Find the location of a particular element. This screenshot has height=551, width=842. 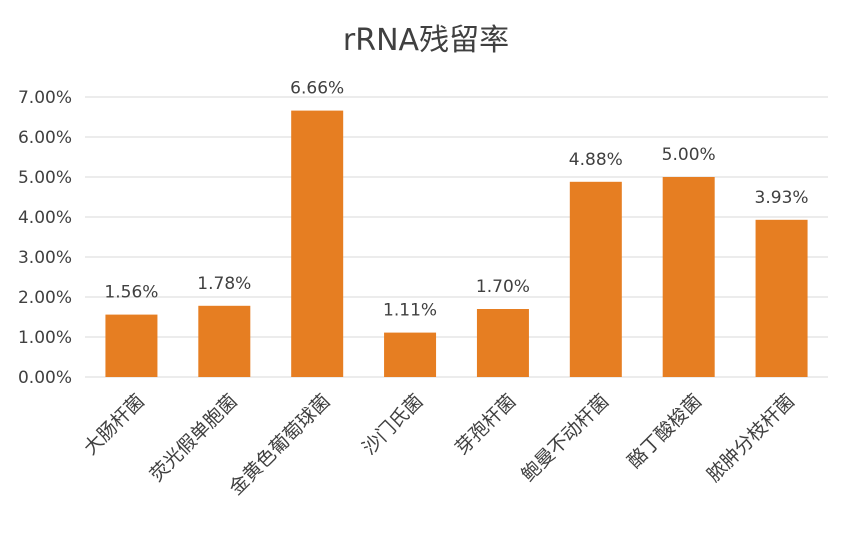

data-label: 3.93% is located at coordinates (782, 198).